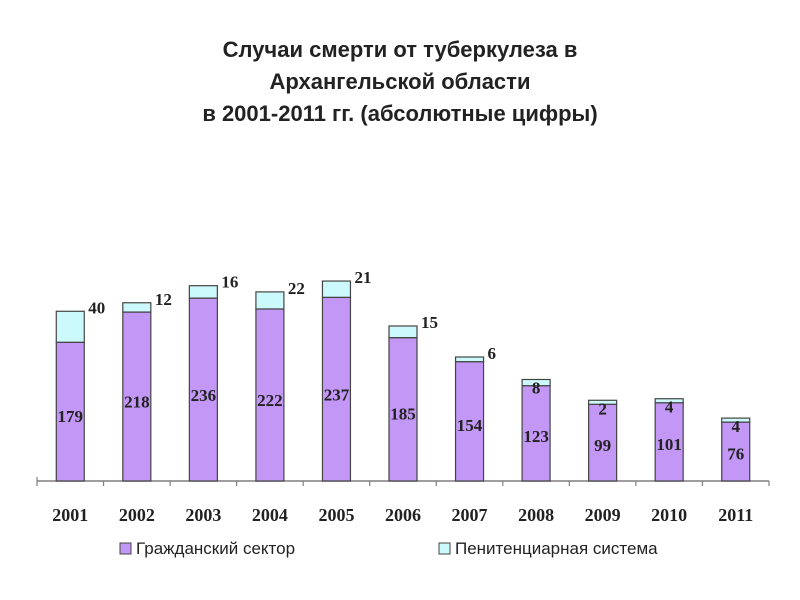  I want to click on x-tick-label-2009: 2009, so click(603, 515).